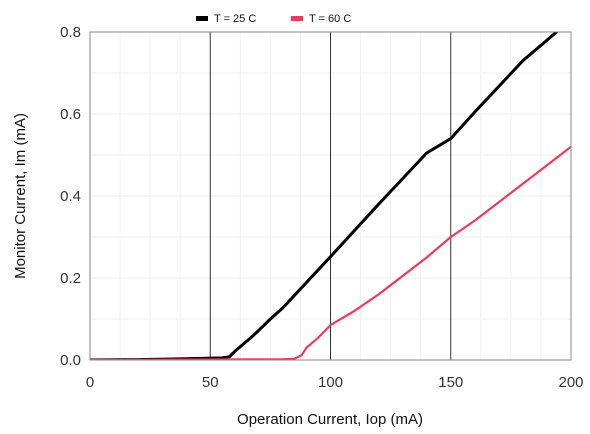 The height and width of the screenshot is (434, 590). What do you see at coordinates (20, 196) in the screenshot?
I see `y-axis-title: Monitor Current, Im (mA)` at bounding box center [20, 196].